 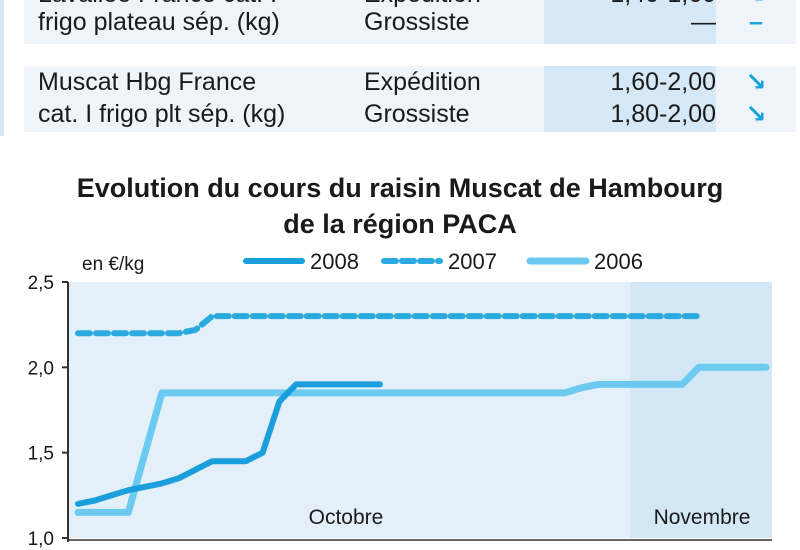 I want to click on table-left-border, so click(x=2, y=68).